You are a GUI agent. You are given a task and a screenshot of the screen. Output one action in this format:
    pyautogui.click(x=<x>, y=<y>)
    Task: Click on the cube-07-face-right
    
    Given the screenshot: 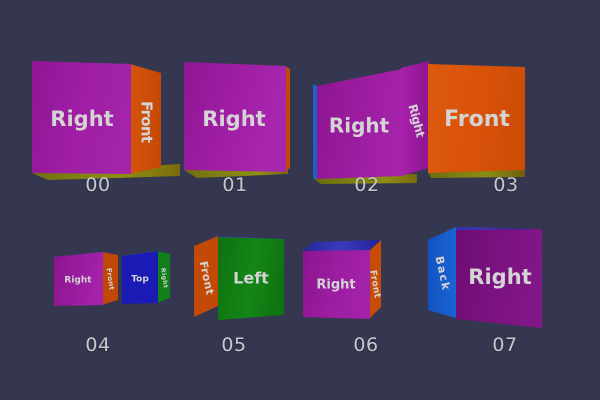 What is the action you would take?
    pyautogui.click(x=499, y=278)
    